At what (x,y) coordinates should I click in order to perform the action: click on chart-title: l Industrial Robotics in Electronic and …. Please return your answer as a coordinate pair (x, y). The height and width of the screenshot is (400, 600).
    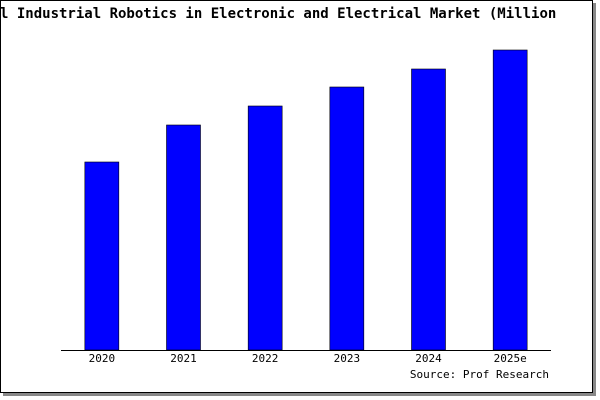
    Looking at the image, I should click on (278, 14).